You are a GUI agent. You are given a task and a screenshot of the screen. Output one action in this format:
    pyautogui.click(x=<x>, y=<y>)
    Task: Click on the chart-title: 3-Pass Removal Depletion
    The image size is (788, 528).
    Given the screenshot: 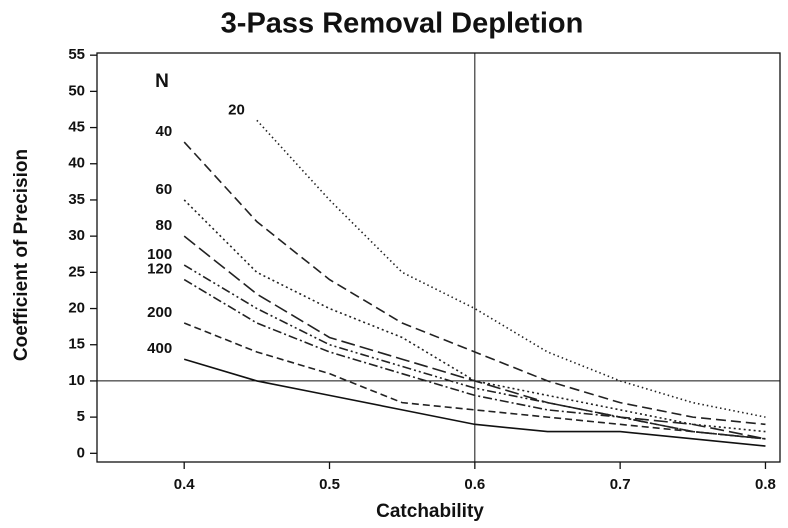 What is the action you would take?
    pyautogui.click(x=402, y=24)
    